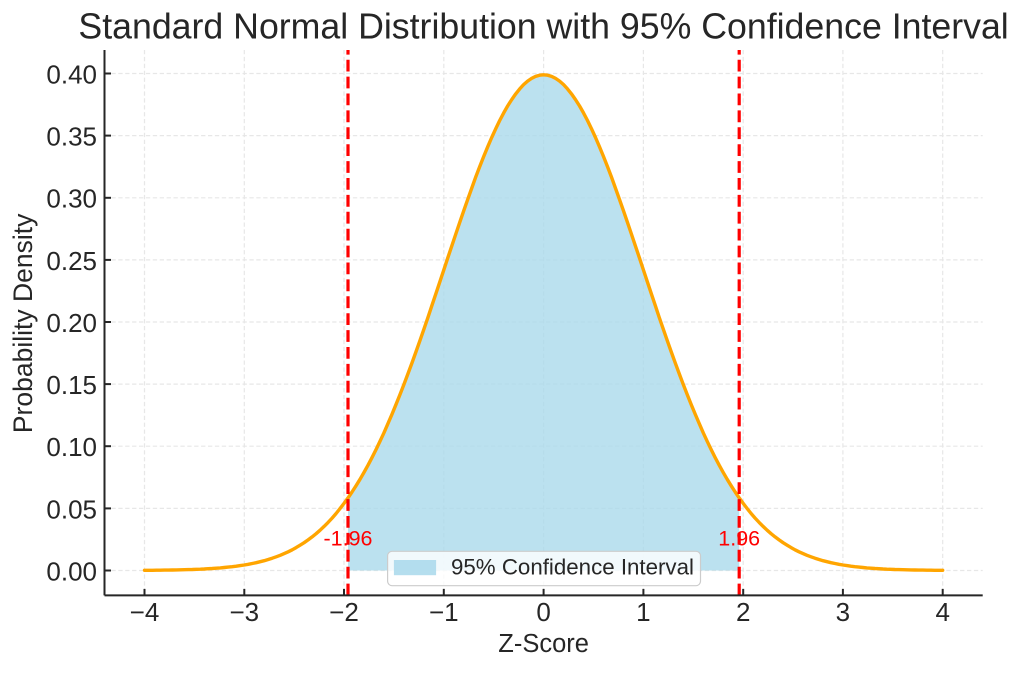 This screenshot has height=675, width=1024. I want to click on svg-text: -1.96, so click(347, 539).